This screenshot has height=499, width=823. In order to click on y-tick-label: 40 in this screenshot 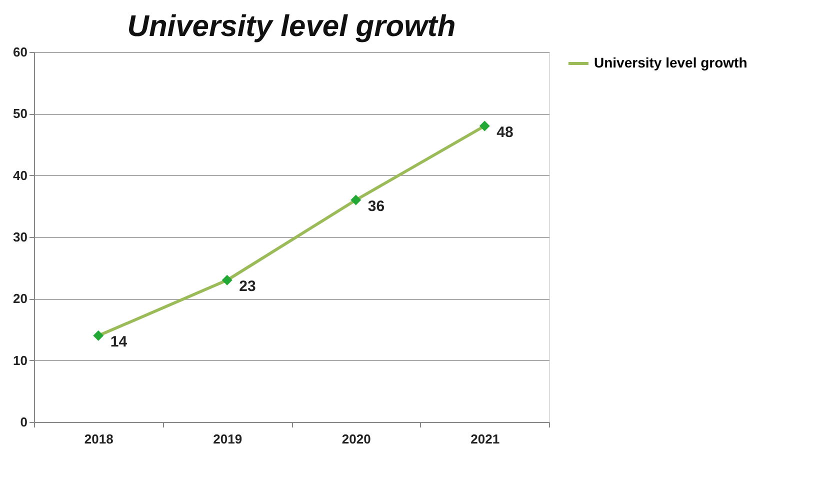, I will do `click(20, 175)`.